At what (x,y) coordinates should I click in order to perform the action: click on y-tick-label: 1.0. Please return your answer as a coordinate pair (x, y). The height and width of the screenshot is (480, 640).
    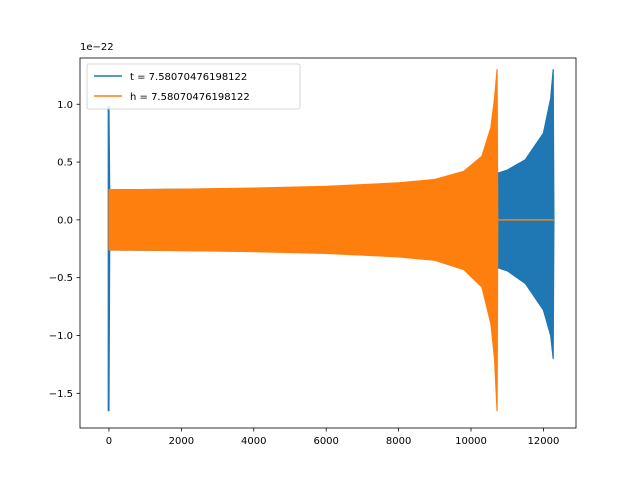
    Looking at the image, I should click on (65, 105).